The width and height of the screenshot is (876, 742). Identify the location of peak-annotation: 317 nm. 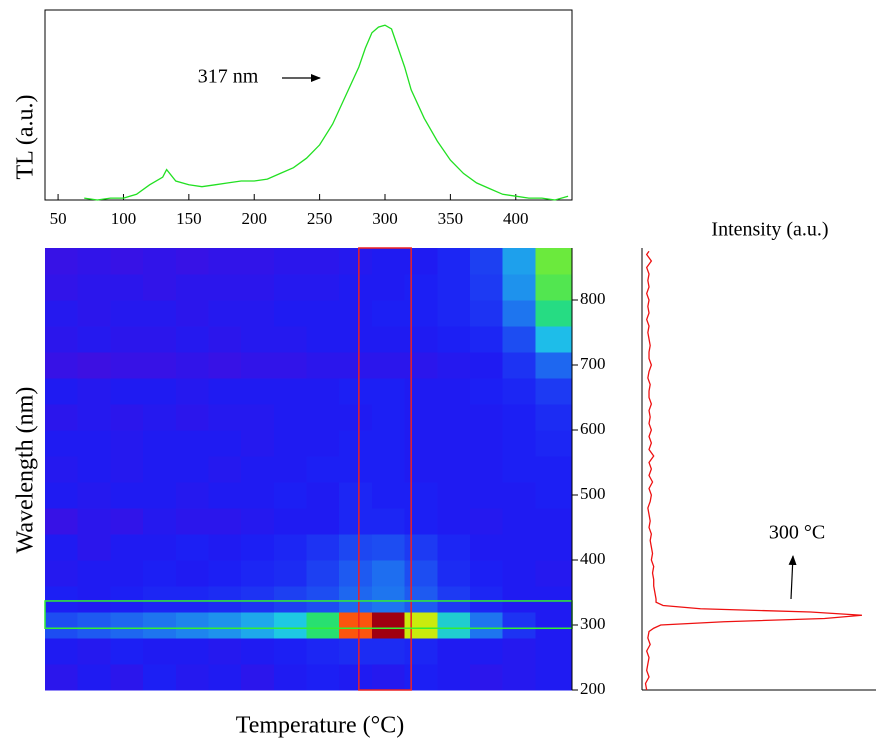
(228, 77).